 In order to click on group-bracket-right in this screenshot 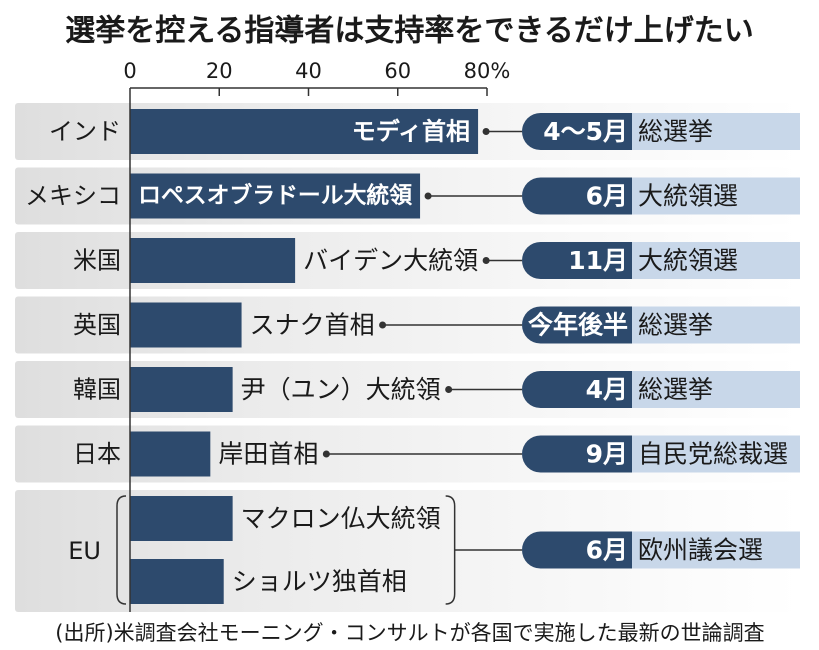, I will do `click(450, 550)`.